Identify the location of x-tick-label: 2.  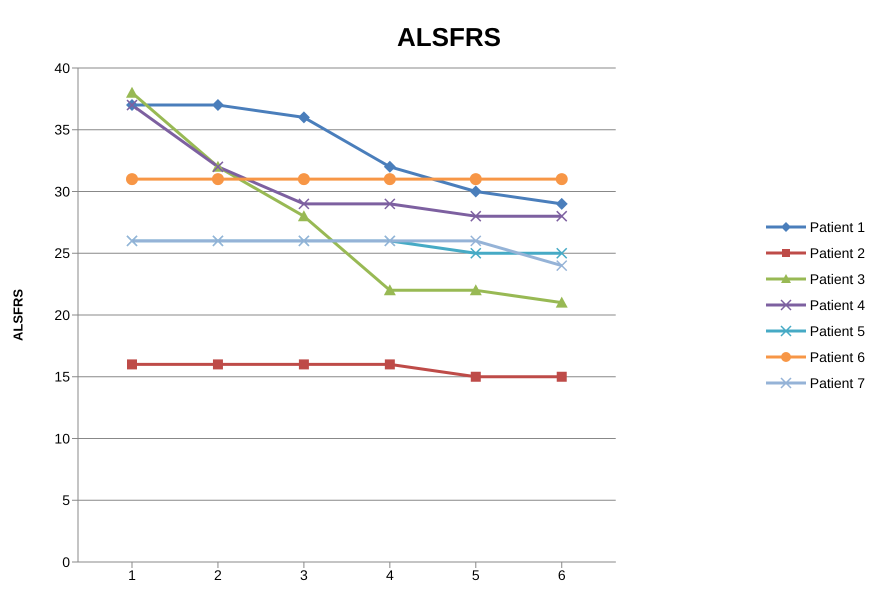
(218, 574).